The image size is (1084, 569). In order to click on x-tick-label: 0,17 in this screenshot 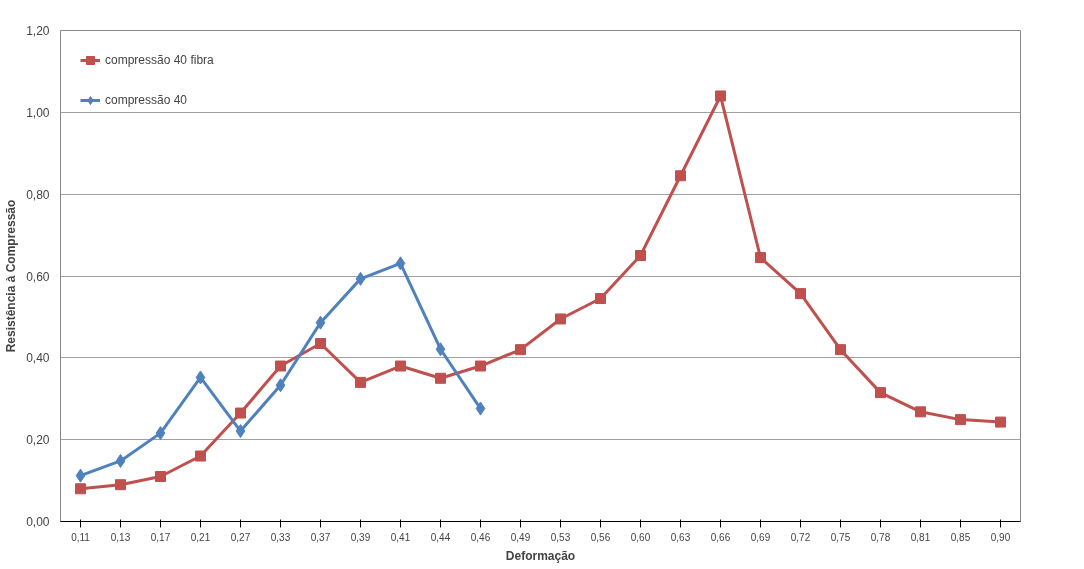, I will do `click(160, 537)`.